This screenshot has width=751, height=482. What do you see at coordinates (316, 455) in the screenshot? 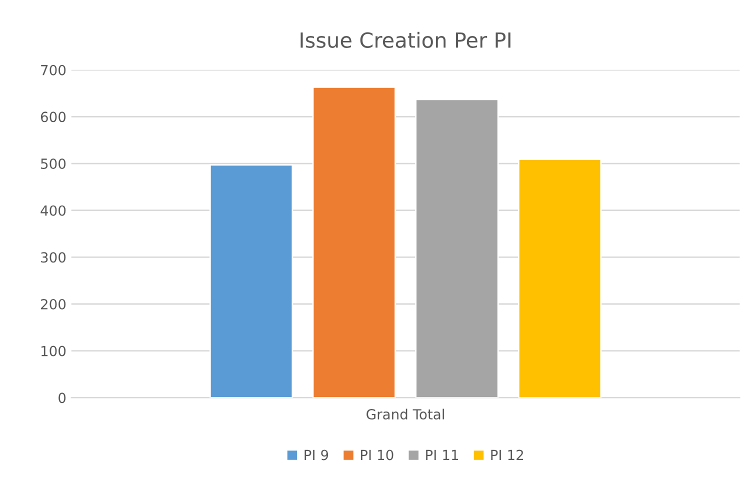
I see `legend-label: PI 9` at bounding box center [316, 455].